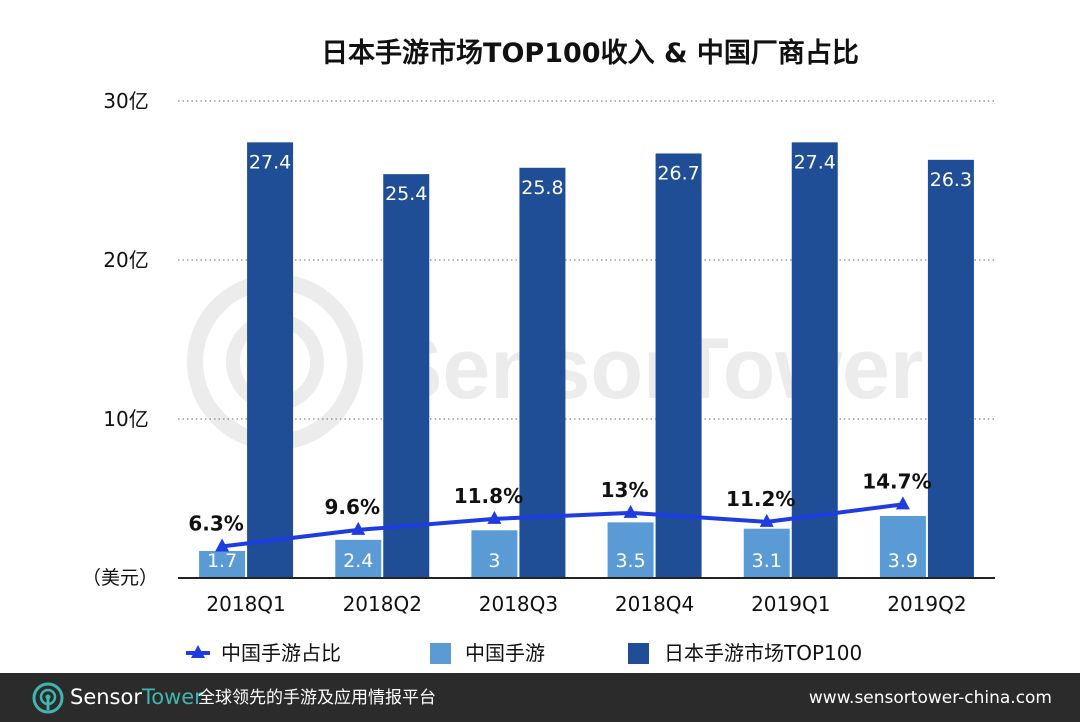 This screenshot has height=722, width=1080. I want to click on share-point-label: 13%, so click(625, 490).